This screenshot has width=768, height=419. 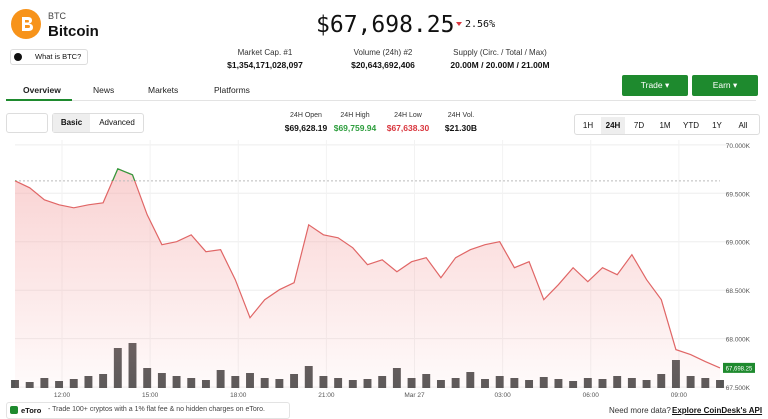 I want to click on trade-button: Trade ▾, so click(x=655, y=85).